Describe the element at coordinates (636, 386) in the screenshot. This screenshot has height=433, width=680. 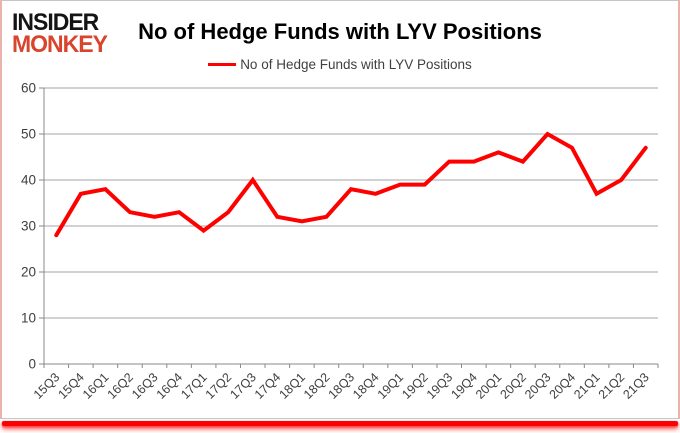
I see `x-axis-label: 21Q3` at that location.